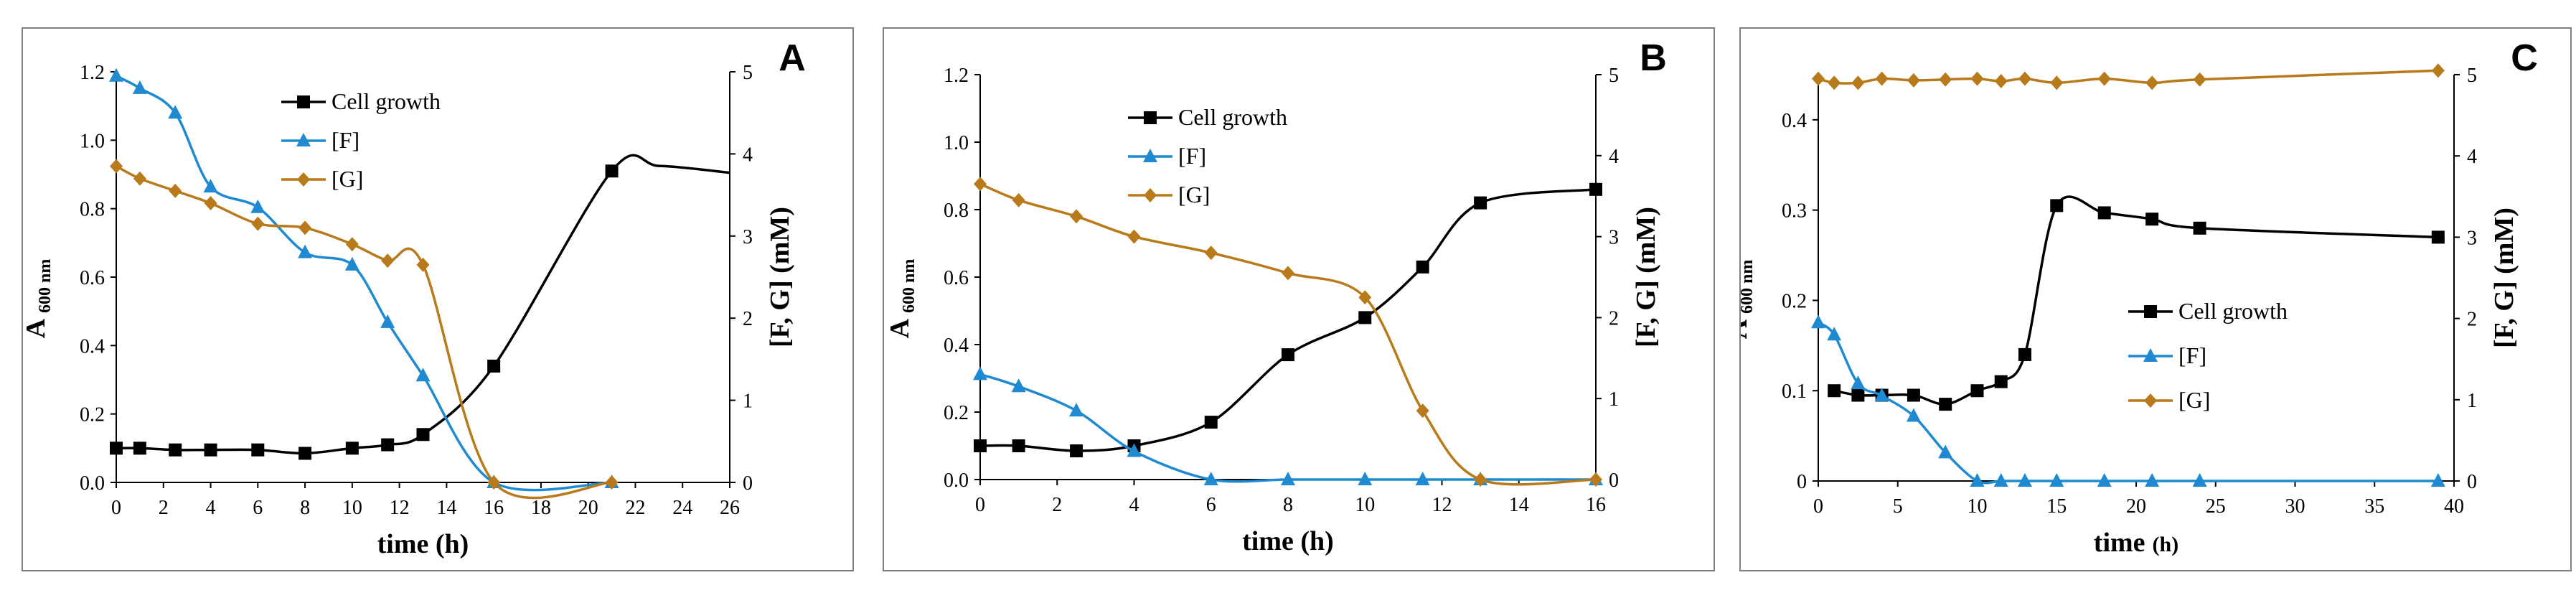  I want to click on x-tick-label: 25, so click(2216, 506).